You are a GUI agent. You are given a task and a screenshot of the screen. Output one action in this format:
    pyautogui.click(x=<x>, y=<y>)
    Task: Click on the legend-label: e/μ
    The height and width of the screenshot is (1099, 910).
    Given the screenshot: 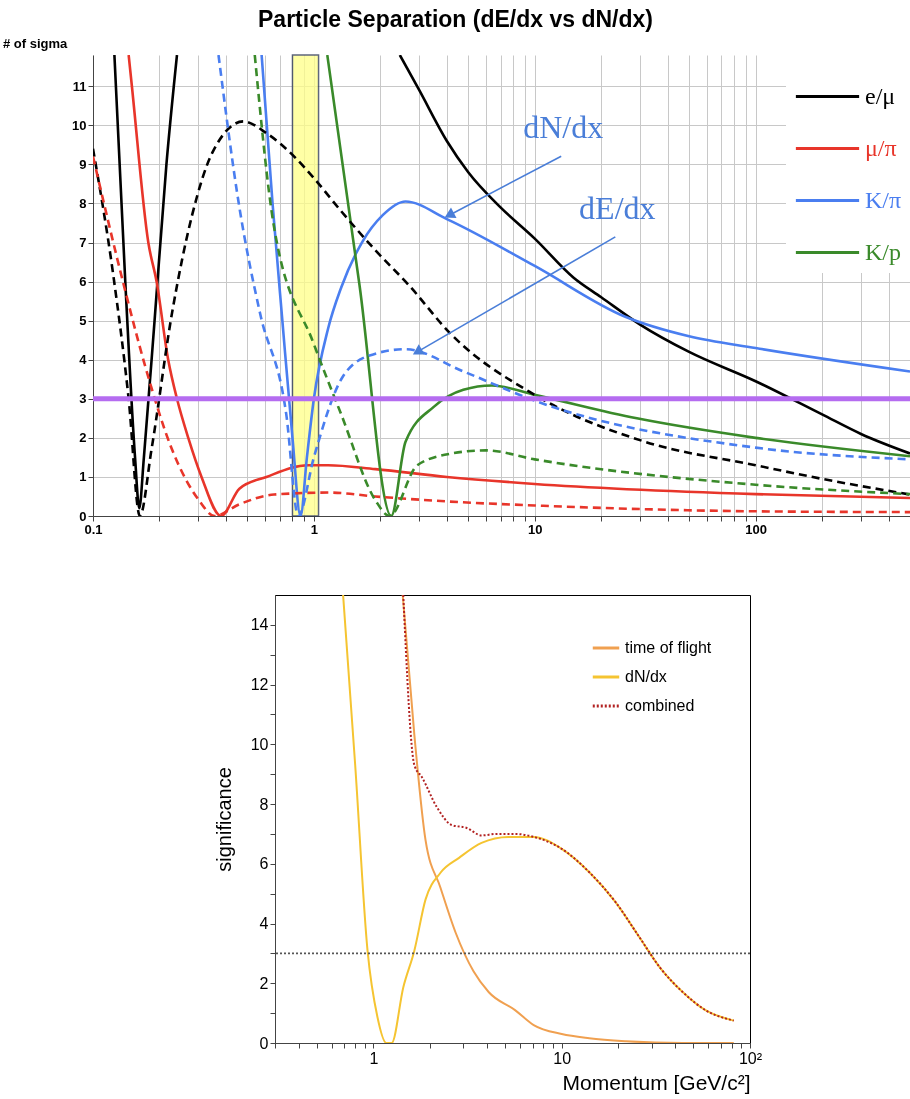 What is the action you would take?
    pyautogui.click(x=880, y=95)
    